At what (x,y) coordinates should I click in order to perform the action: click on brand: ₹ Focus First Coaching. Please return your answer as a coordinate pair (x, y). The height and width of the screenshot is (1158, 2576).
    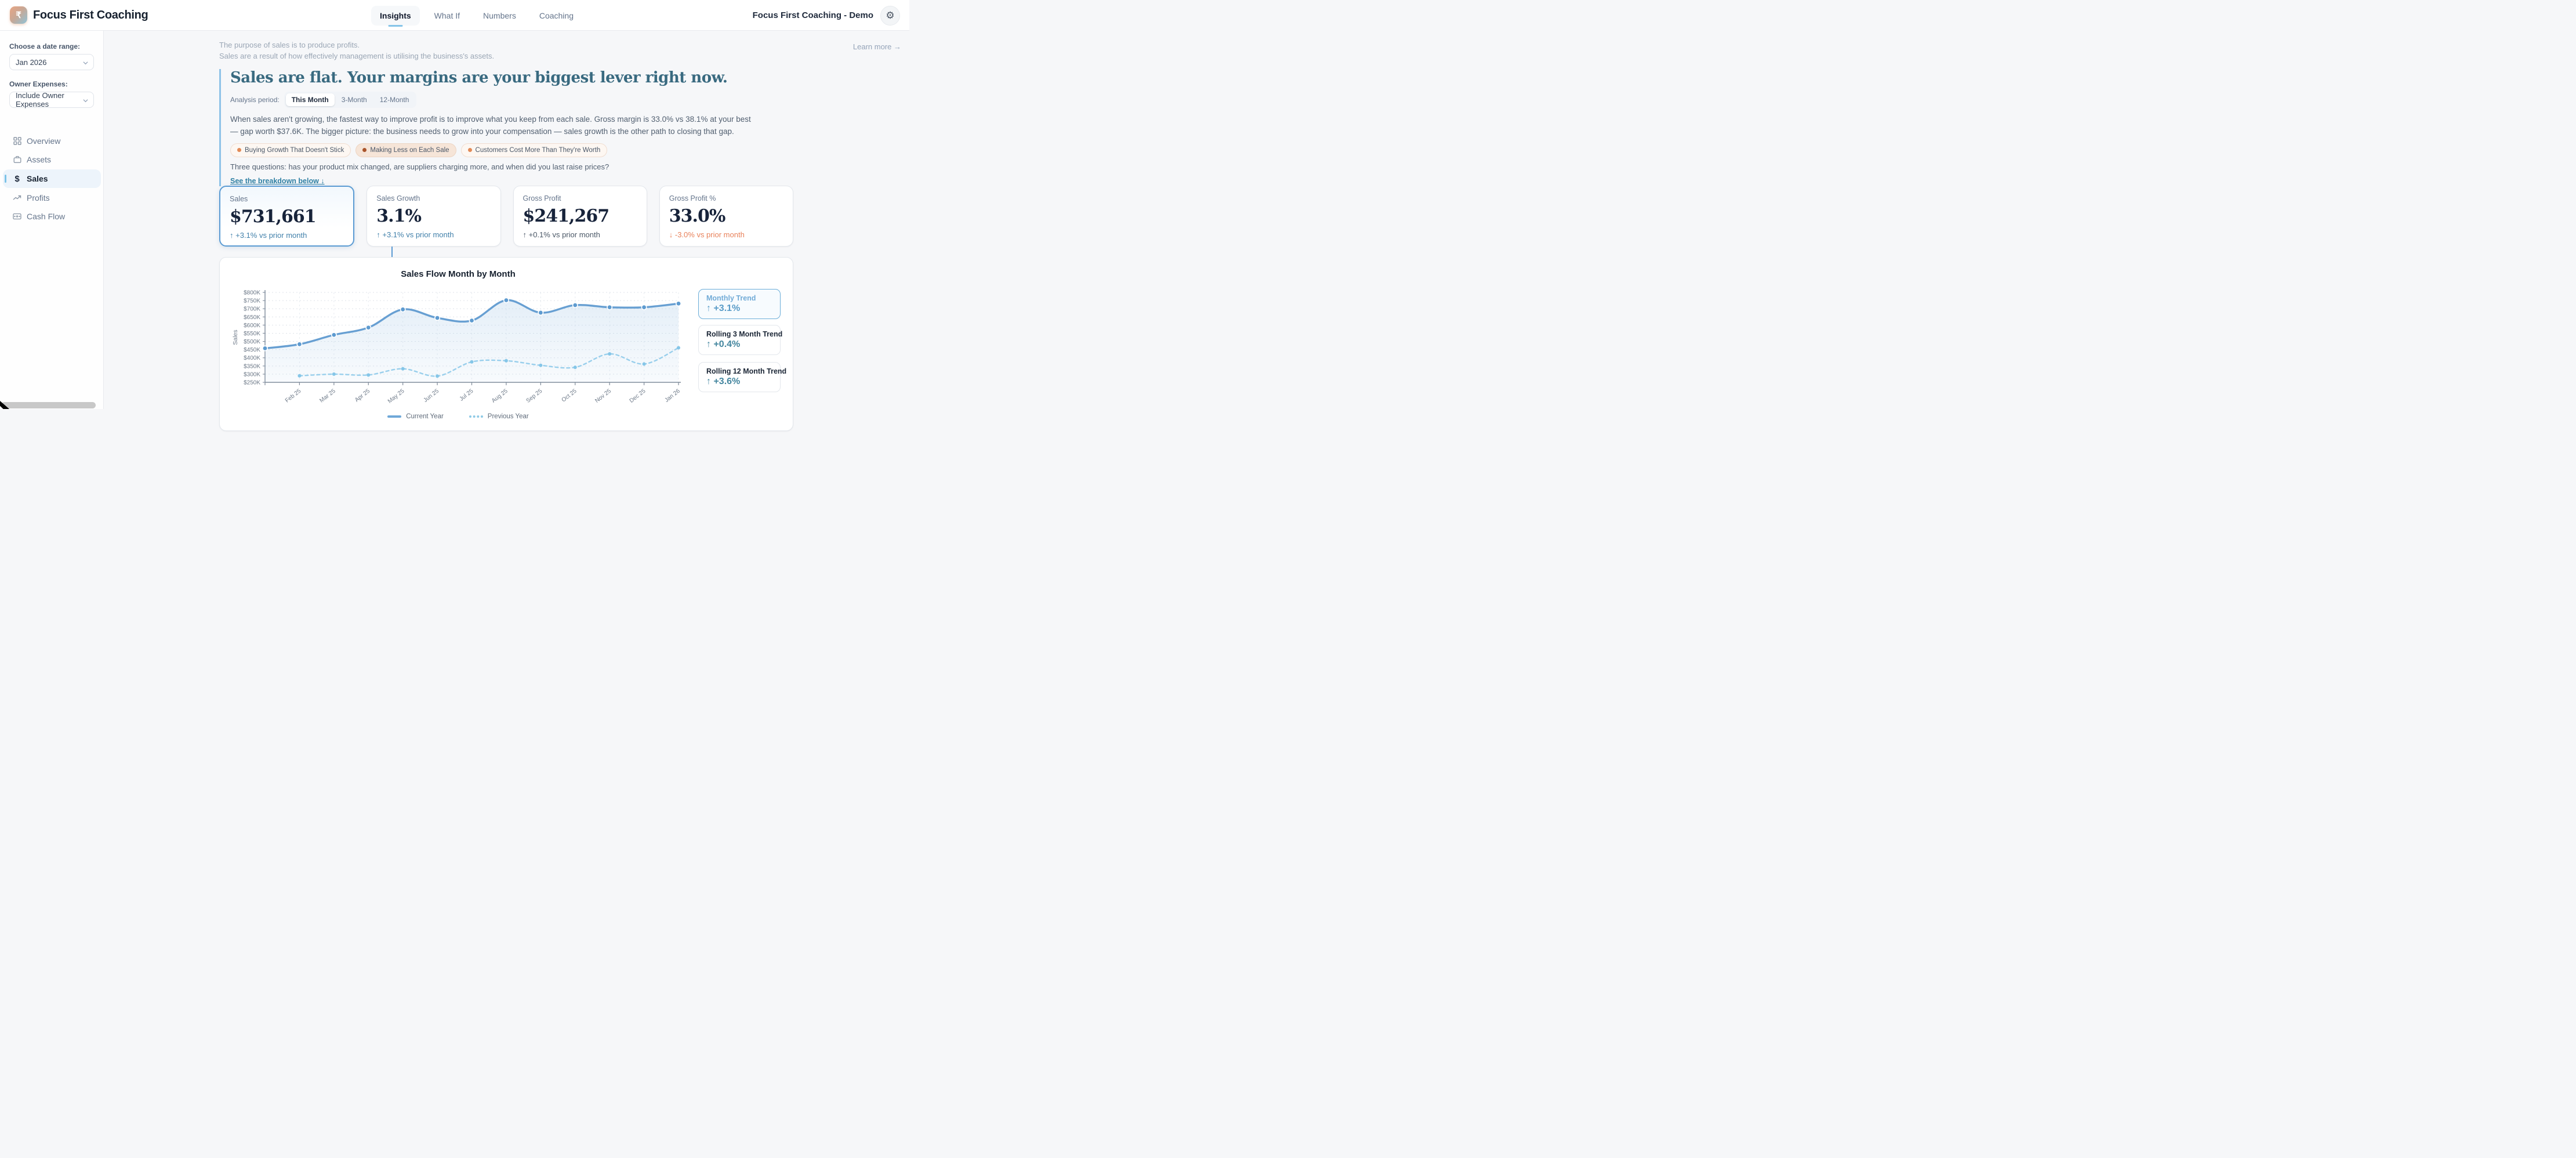
    Looking at the image, I should click on (79, 15).